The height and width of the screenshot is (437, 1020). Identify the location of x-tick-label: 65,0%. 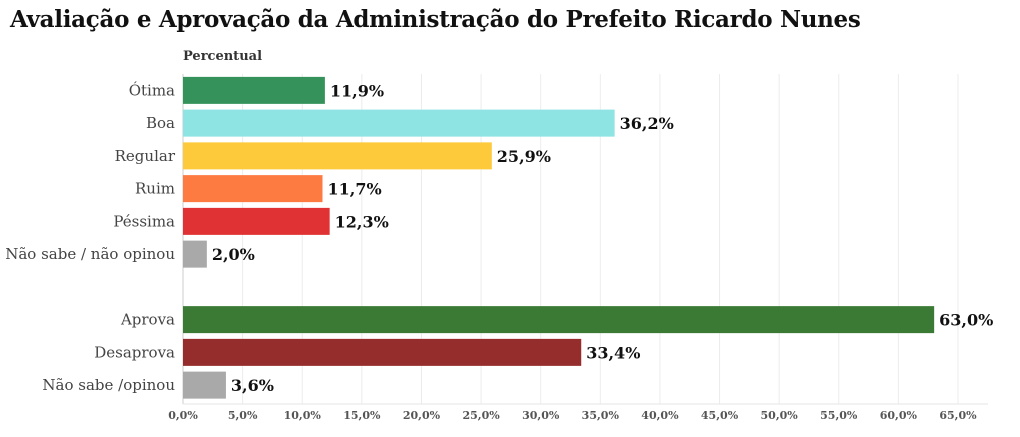
(958, 415).